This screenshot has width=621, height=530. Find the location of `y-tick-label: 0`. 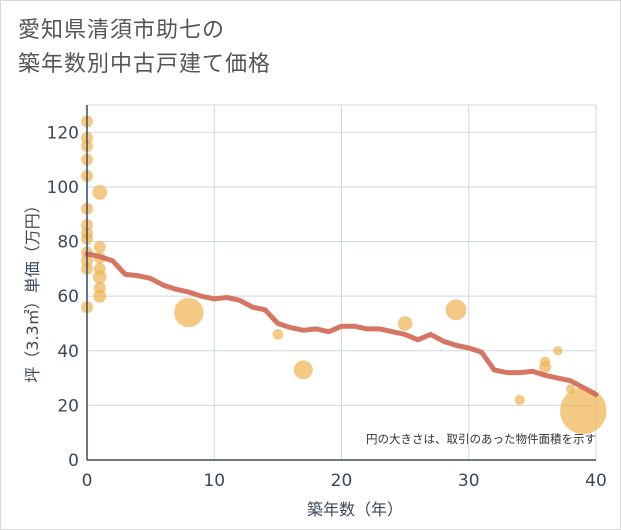

y-tick-label: 0 is located at coordinates (73, 461).